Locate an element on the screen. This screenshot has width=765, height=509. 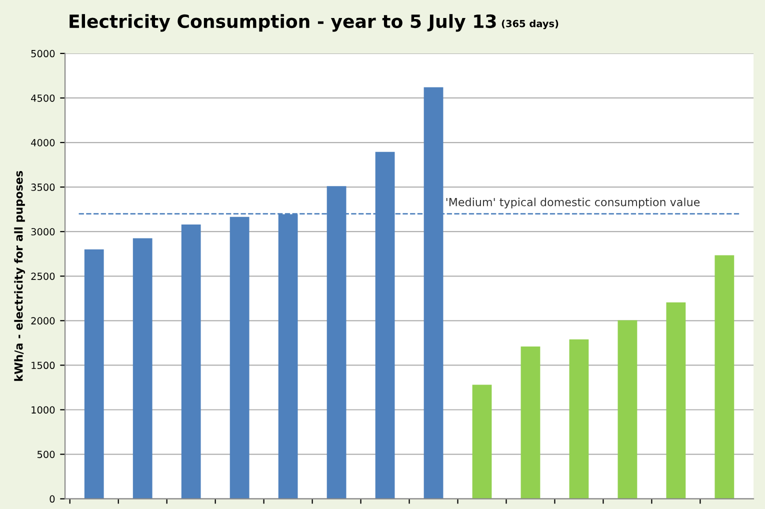
y-axis-title: kWh/a - electricity for all puposes is located at coordinates (20, 275).